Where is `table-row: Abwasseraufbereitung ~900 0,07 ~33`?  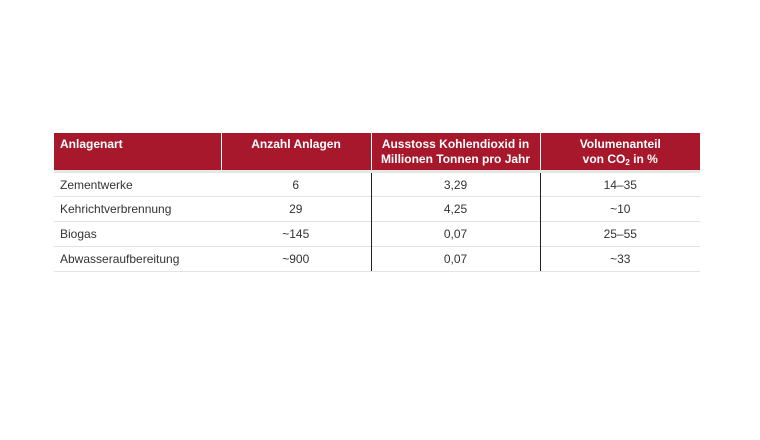
table-row: Abwasseraufbereitung ~900 0,07 ~33 is located at coordinates (377, 259).